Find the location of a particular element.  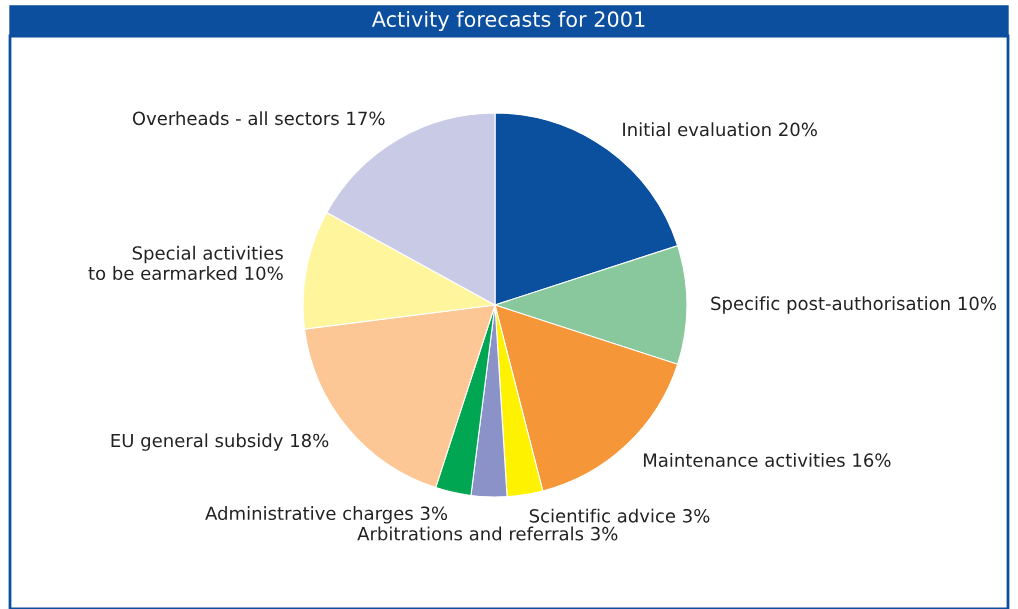

chart-title: Activity forecasts for 2001 is located at coordinates (508, 21).